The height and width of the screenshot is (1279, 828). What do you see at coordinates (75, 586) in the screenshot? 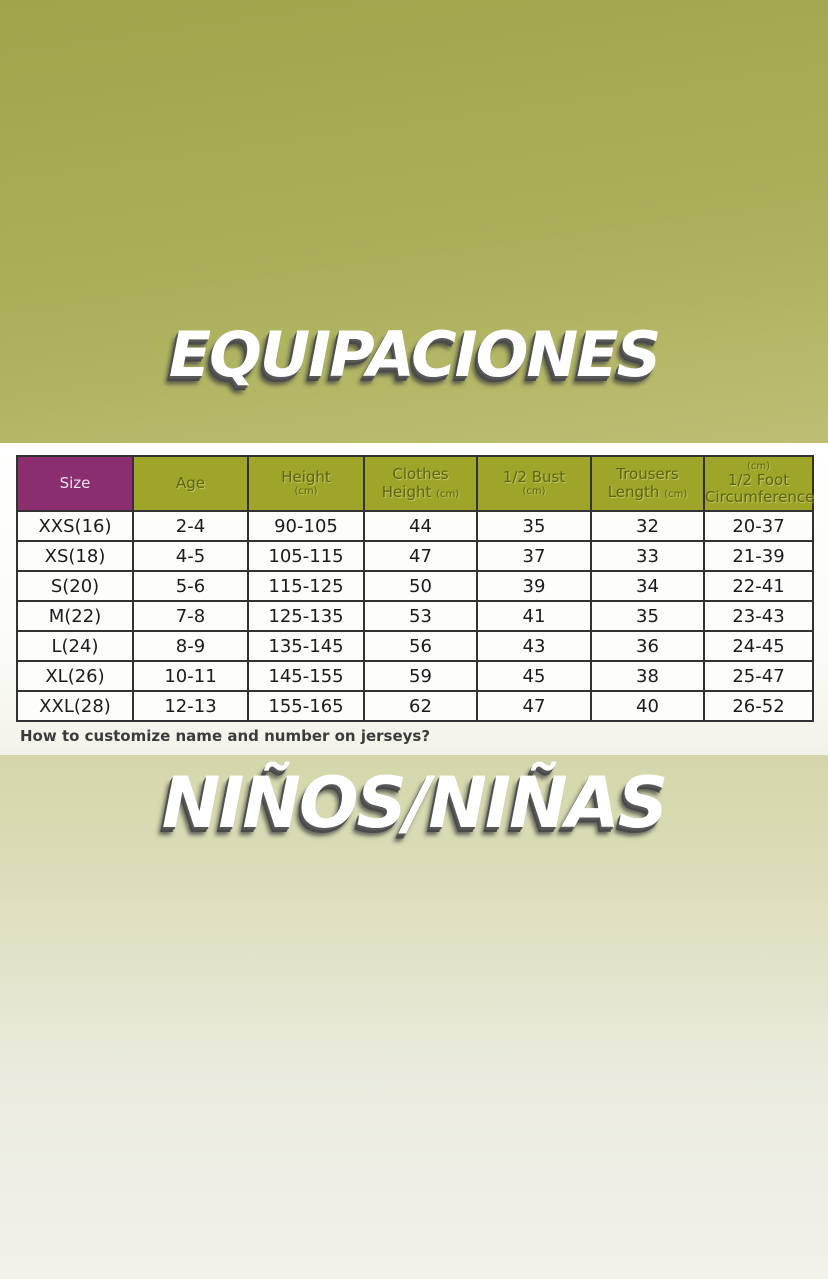
I see `cell-size: S(20)` at bounding box center [75, 586].